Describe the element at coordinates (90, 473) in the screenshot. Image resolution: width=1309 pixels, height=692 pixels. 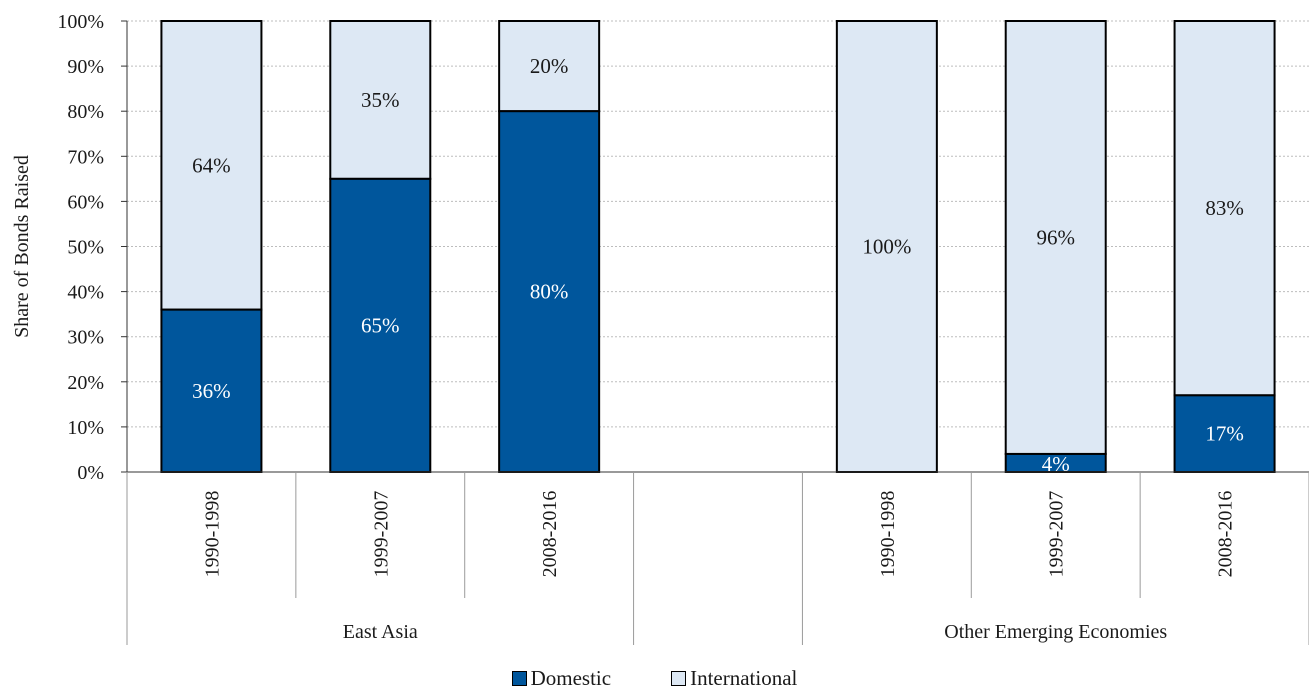
I see `y-tick-label: 0%` at that location.